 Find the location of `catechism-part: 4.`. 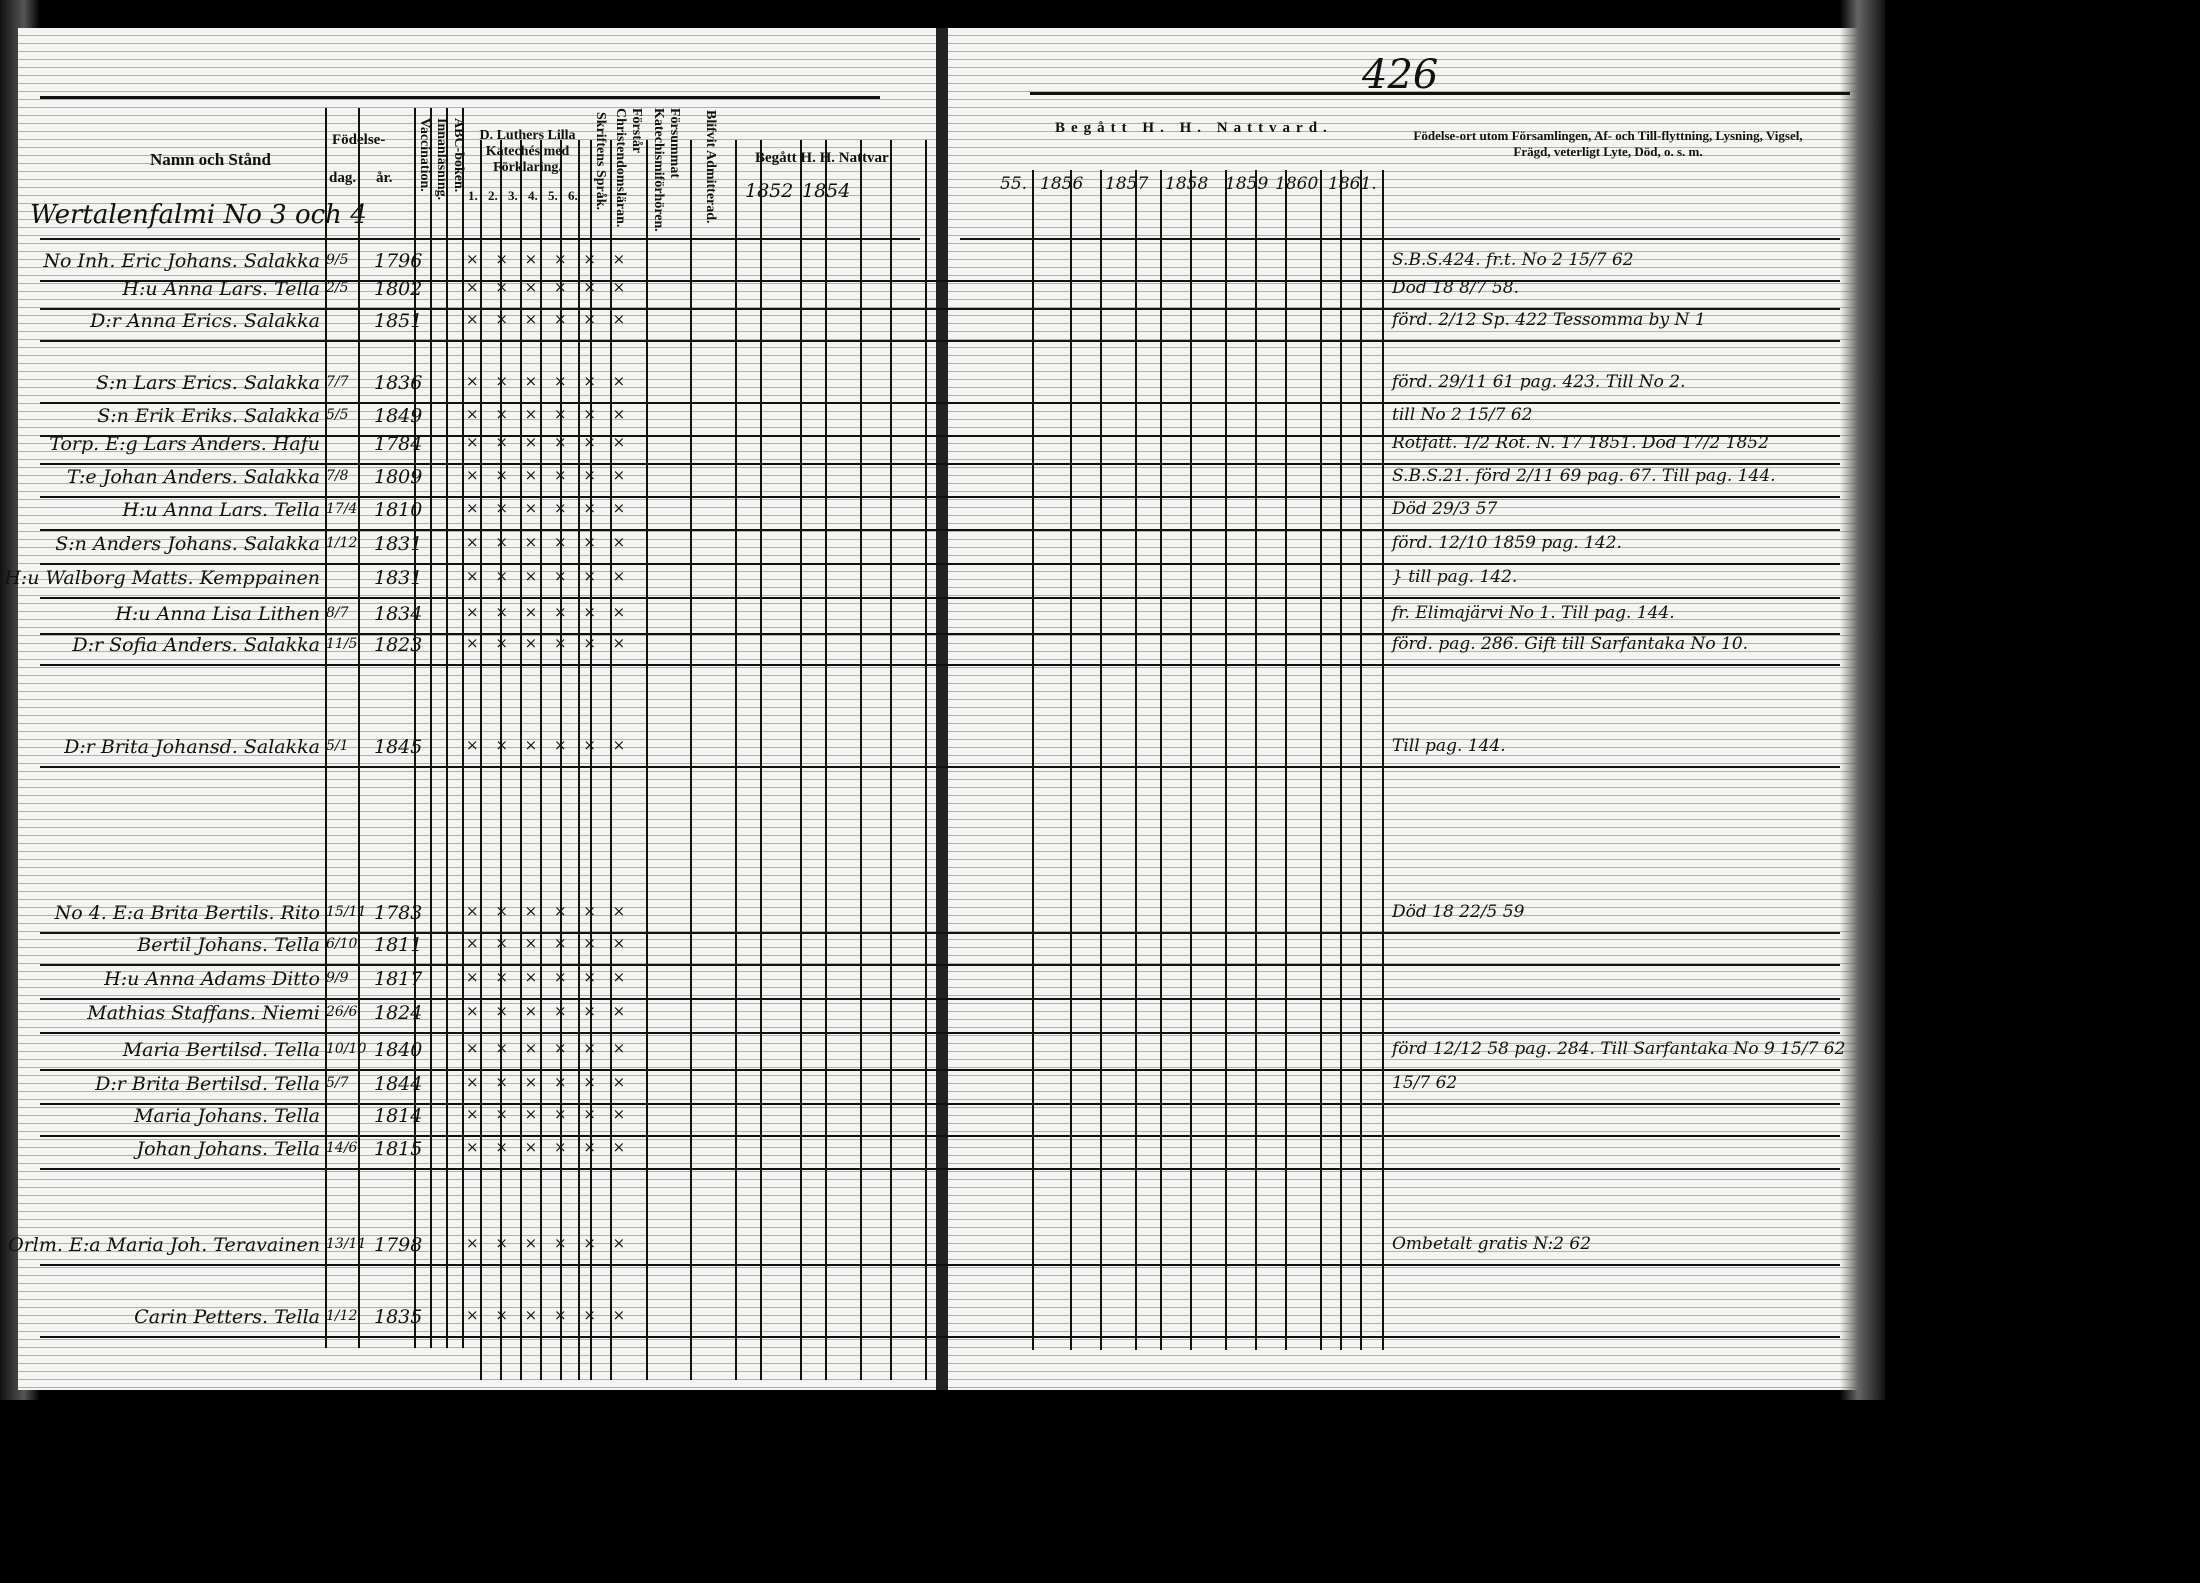

catechism-part: 4. is located at coordinates (533, 195).